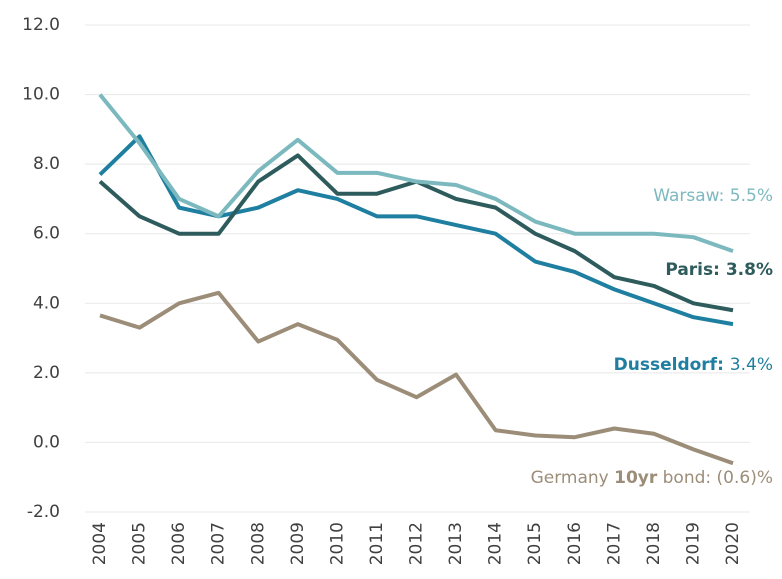  I want to click on y-tick-label: 10.0, so click(41, 95).